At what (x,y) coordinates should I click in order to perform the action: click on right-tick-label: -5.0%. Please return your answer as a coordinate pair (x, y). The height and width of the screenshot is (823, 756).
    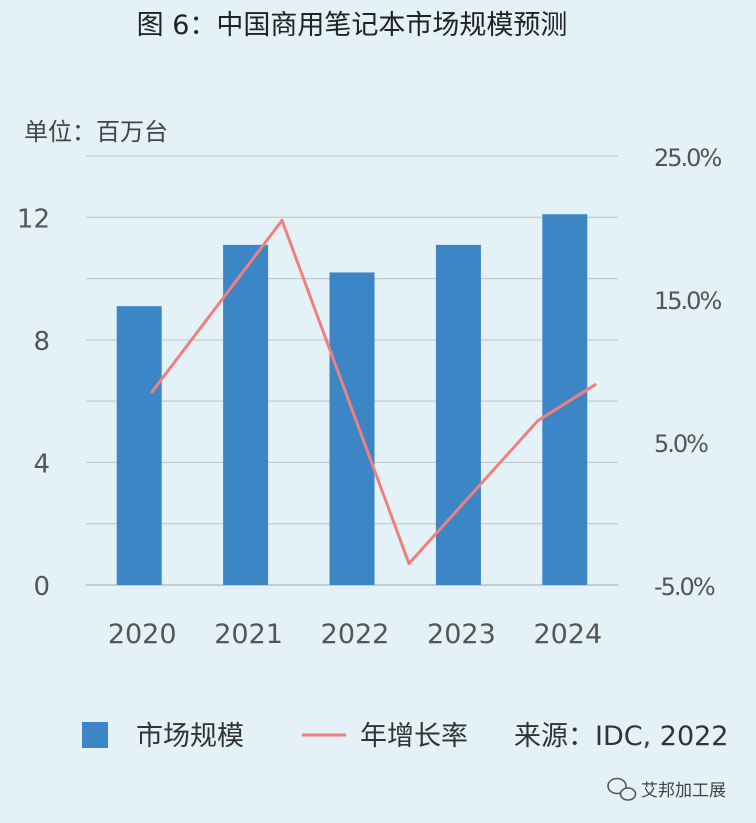
    Looking at the image, I should click on (684, 587).